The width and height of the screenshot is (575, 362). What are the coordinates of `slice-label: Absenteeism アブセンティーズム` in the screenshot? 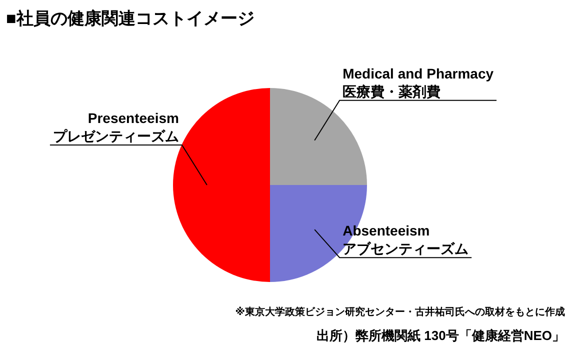 It's located at (405, 239).